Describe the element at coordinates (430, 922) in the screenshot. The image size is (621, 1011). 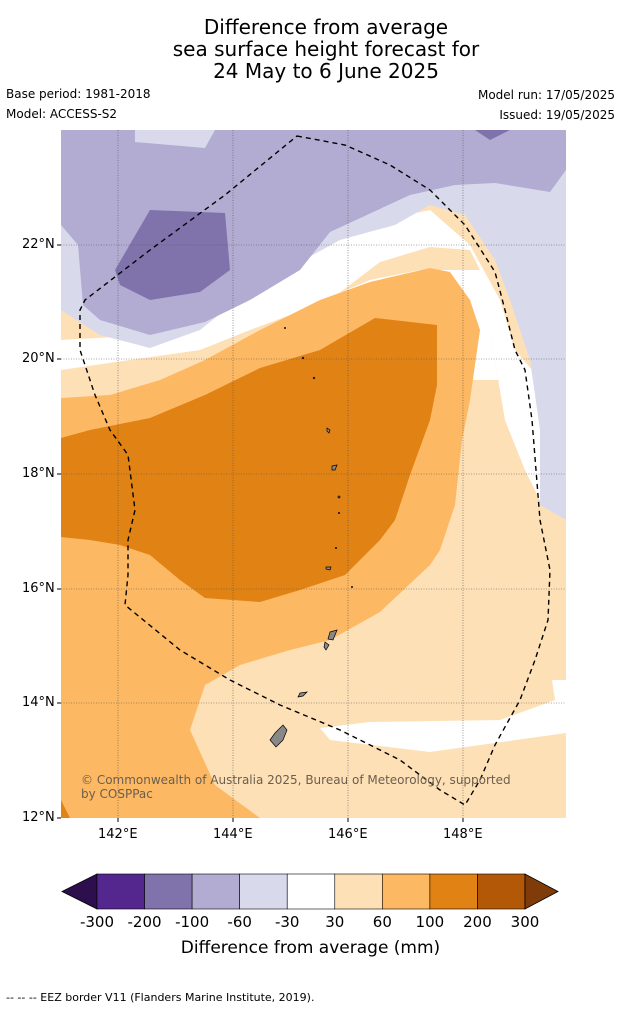
I see `colorbar-tick-label: 100` at that location.